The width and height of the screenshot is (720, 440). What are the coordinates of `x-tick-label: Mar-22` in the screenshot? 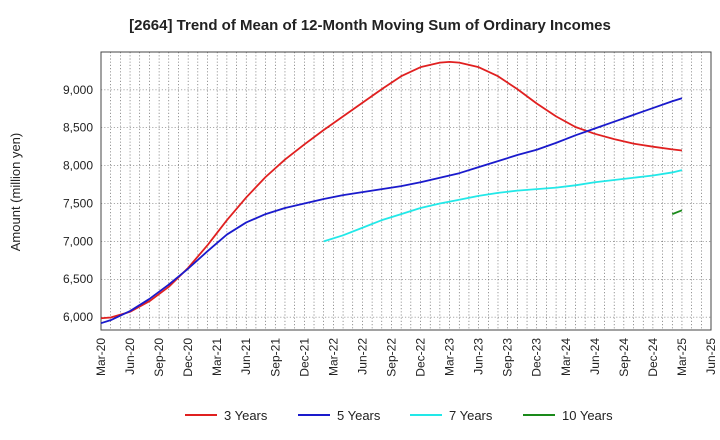 It's located at (333, 357).